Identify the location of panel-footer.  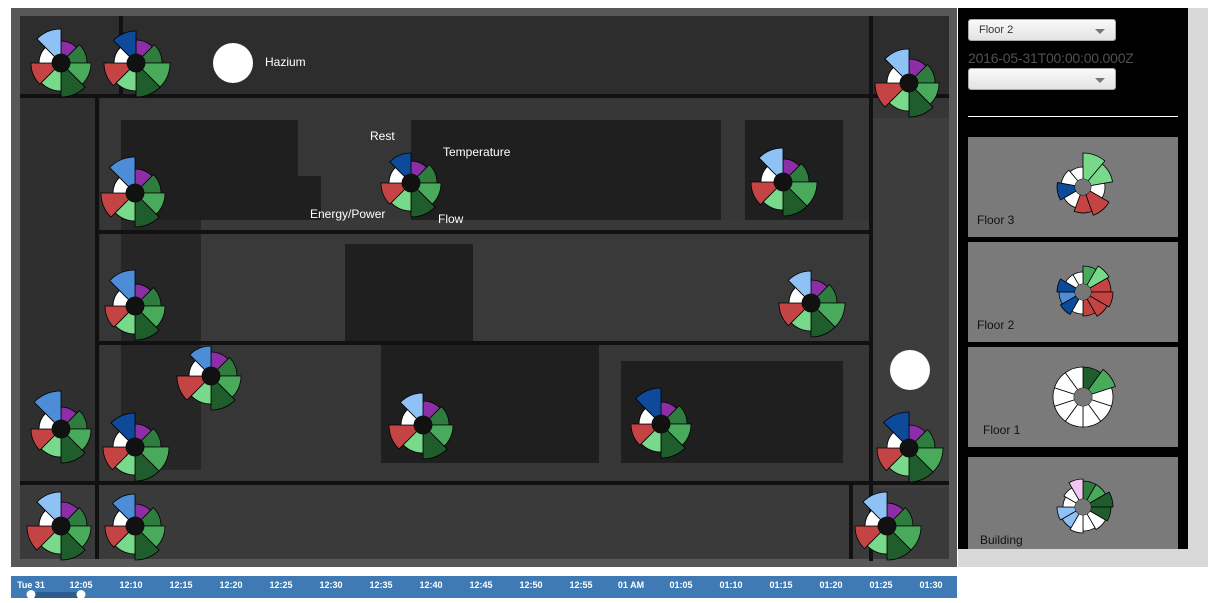
(1083, 558).